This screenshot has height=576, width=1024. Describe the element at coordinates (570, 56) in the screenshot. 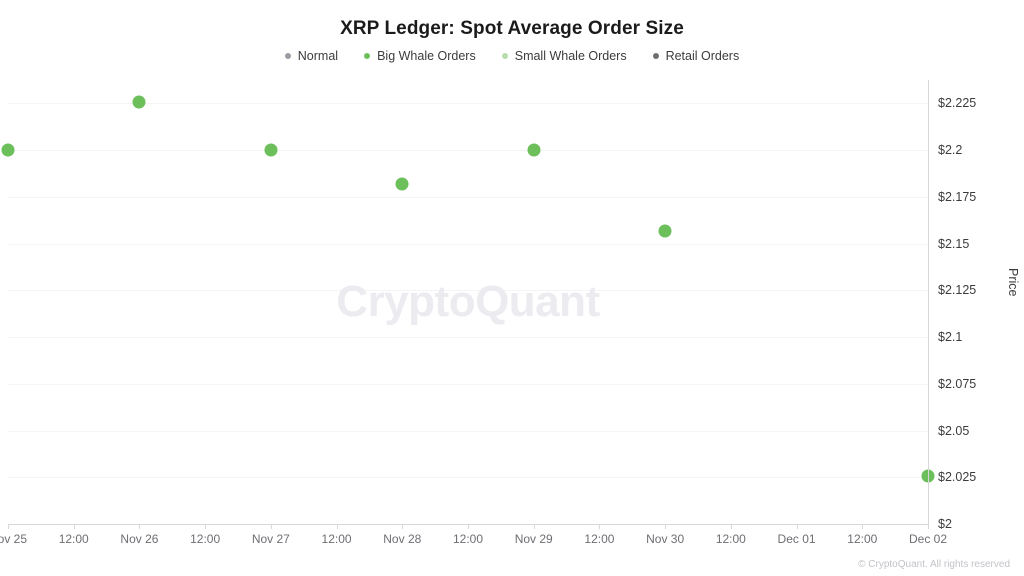

I see `legend-item-label: Small Whale Orders` at that location.